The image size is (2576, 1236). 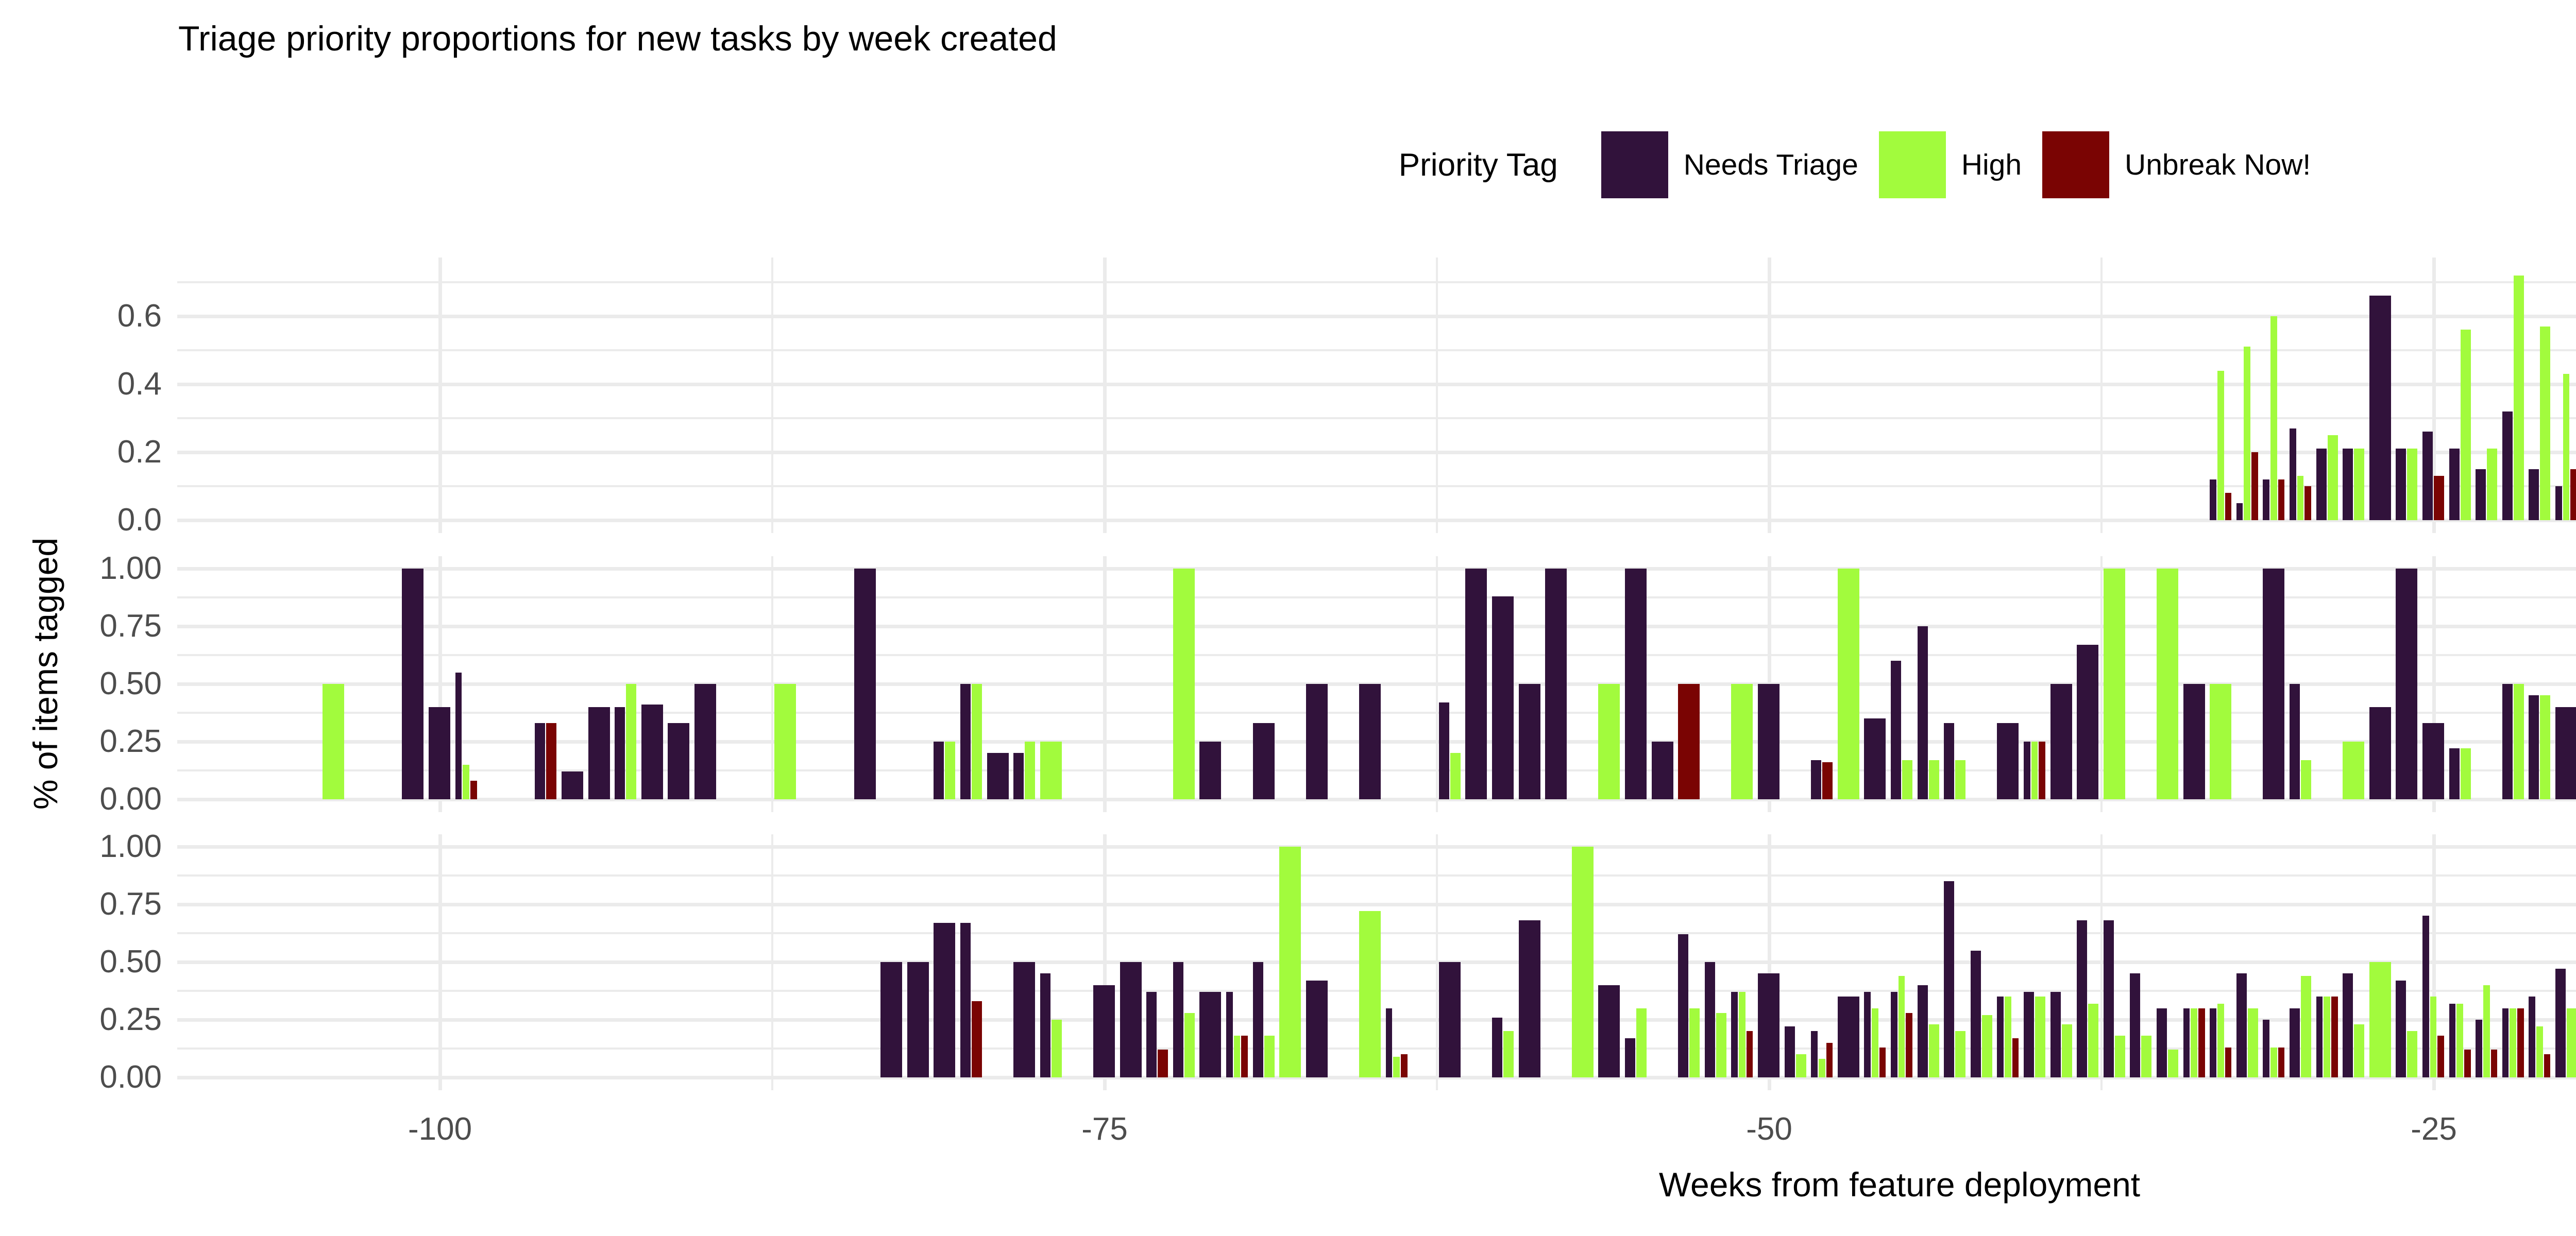 I want to click on y-tick-label: 0.75, so click(x=130, y=626).